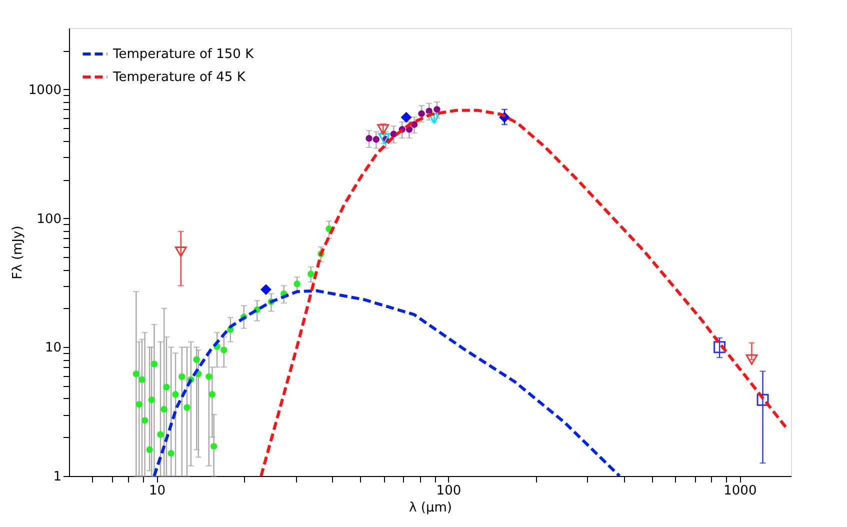  What do you see at coordinates (49, 219) in the screenshot?
I see `y-tick-label: 100` at bounding box center [49, 219].